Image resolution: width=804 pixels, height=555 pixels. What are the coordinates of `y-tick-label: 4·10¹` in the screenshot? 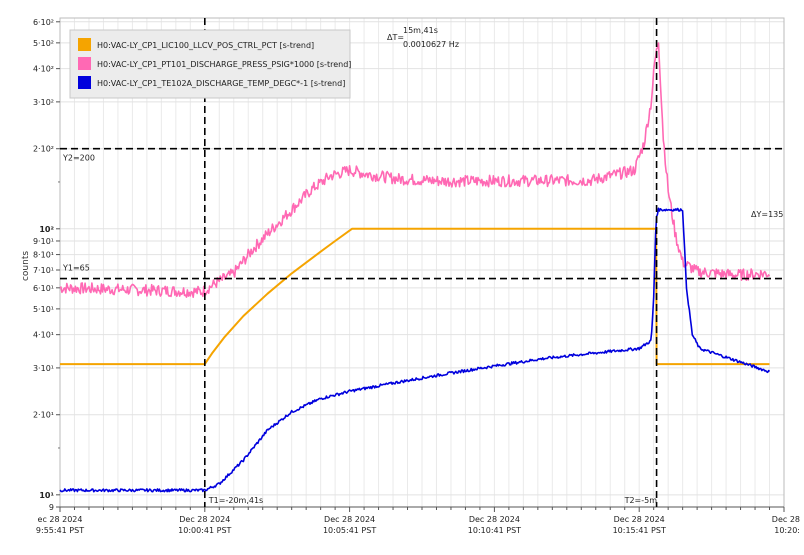 It's located at (43, 335).